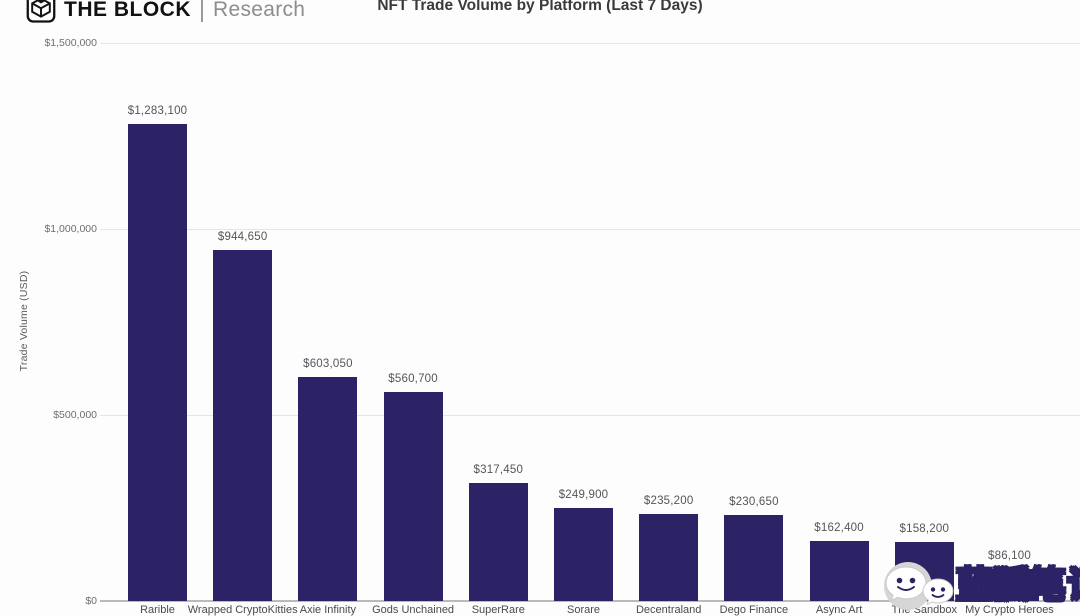 Image resolution: width=1080 pixels, height=616 pixels. I want to click on block-cube-icon, so click(41, 11).